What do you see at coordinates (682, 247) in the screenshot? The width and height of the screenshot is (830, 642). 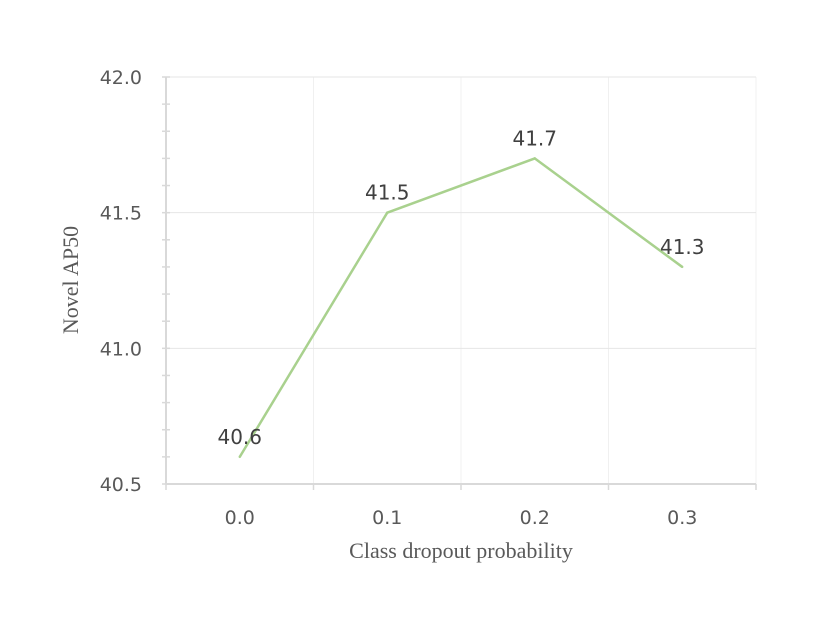 I see `data-label: 41.3` at bounding box center [682, 247].